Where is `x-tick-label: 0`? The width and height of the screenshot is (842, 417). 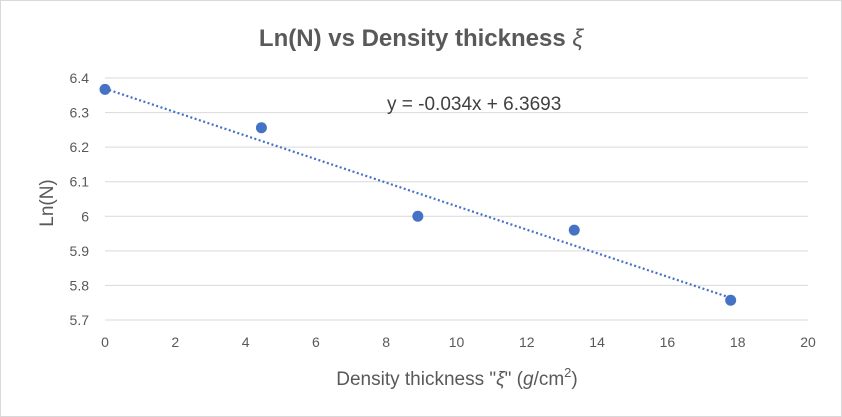
x-tick-label: 0 is located at coordinates (105, 342).